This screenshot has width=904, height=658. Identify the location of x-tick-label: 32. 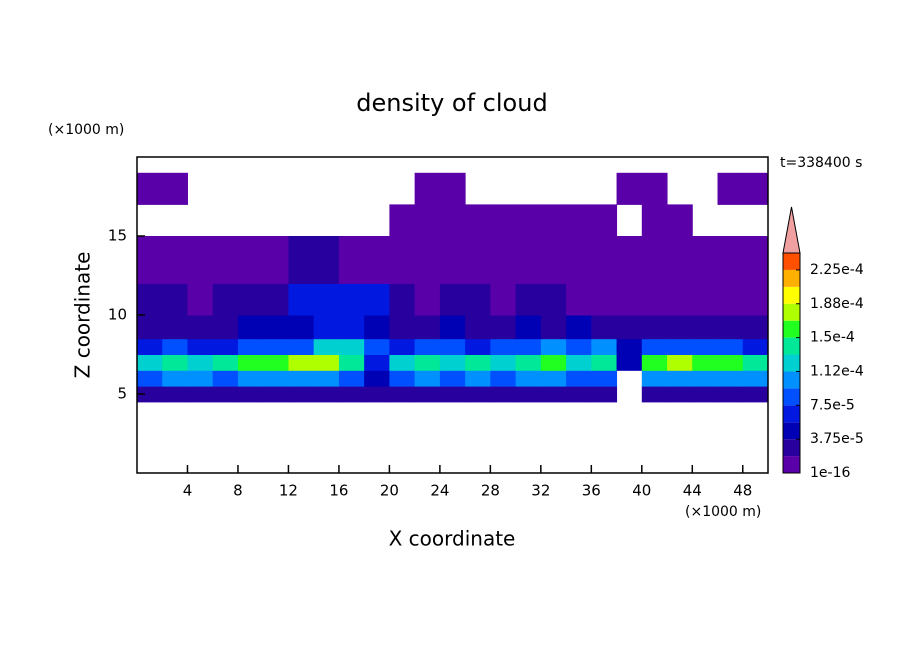
(540, 491).